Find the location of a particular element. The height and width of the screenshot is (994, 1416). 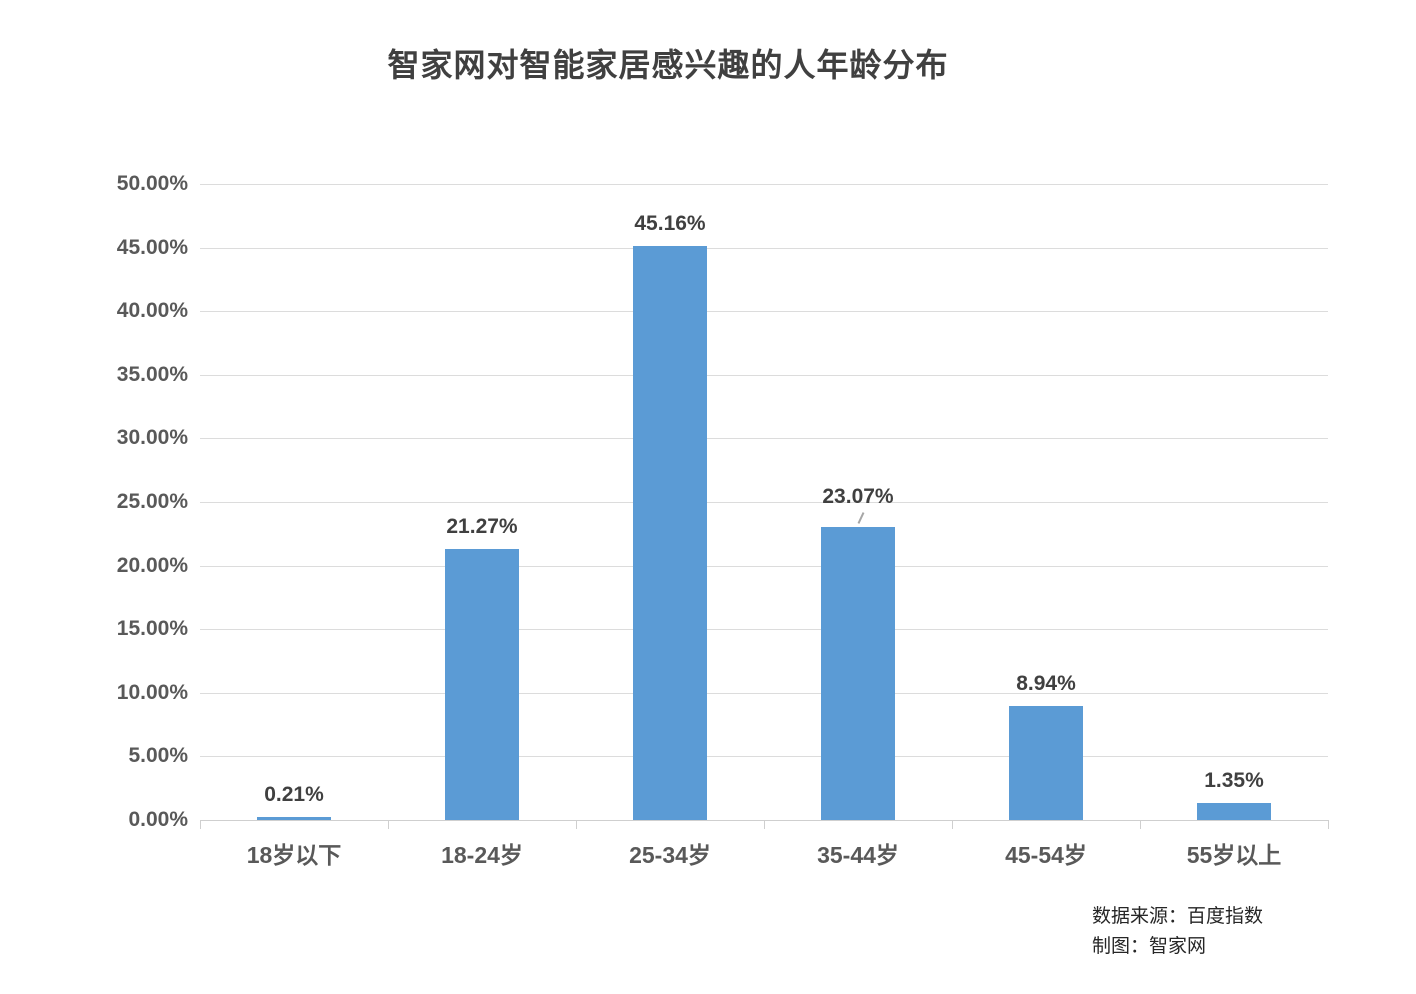

data-label-18岁以下: 0.21% is located at coordinates (294, 794).